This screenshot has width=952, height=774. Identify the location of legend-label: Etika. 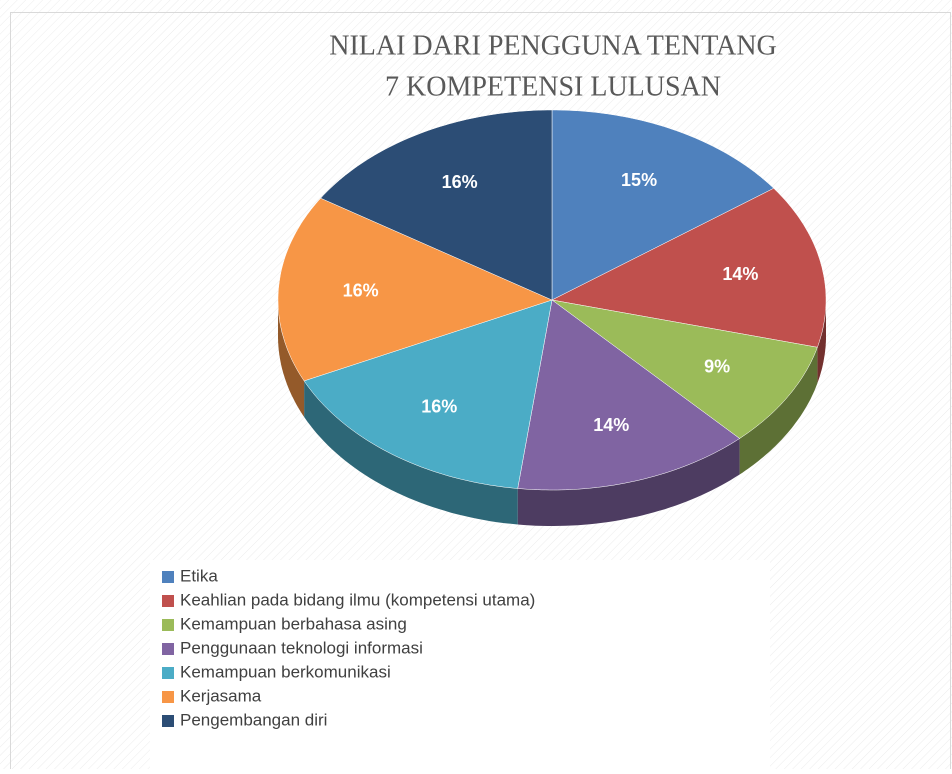
(199, 575).